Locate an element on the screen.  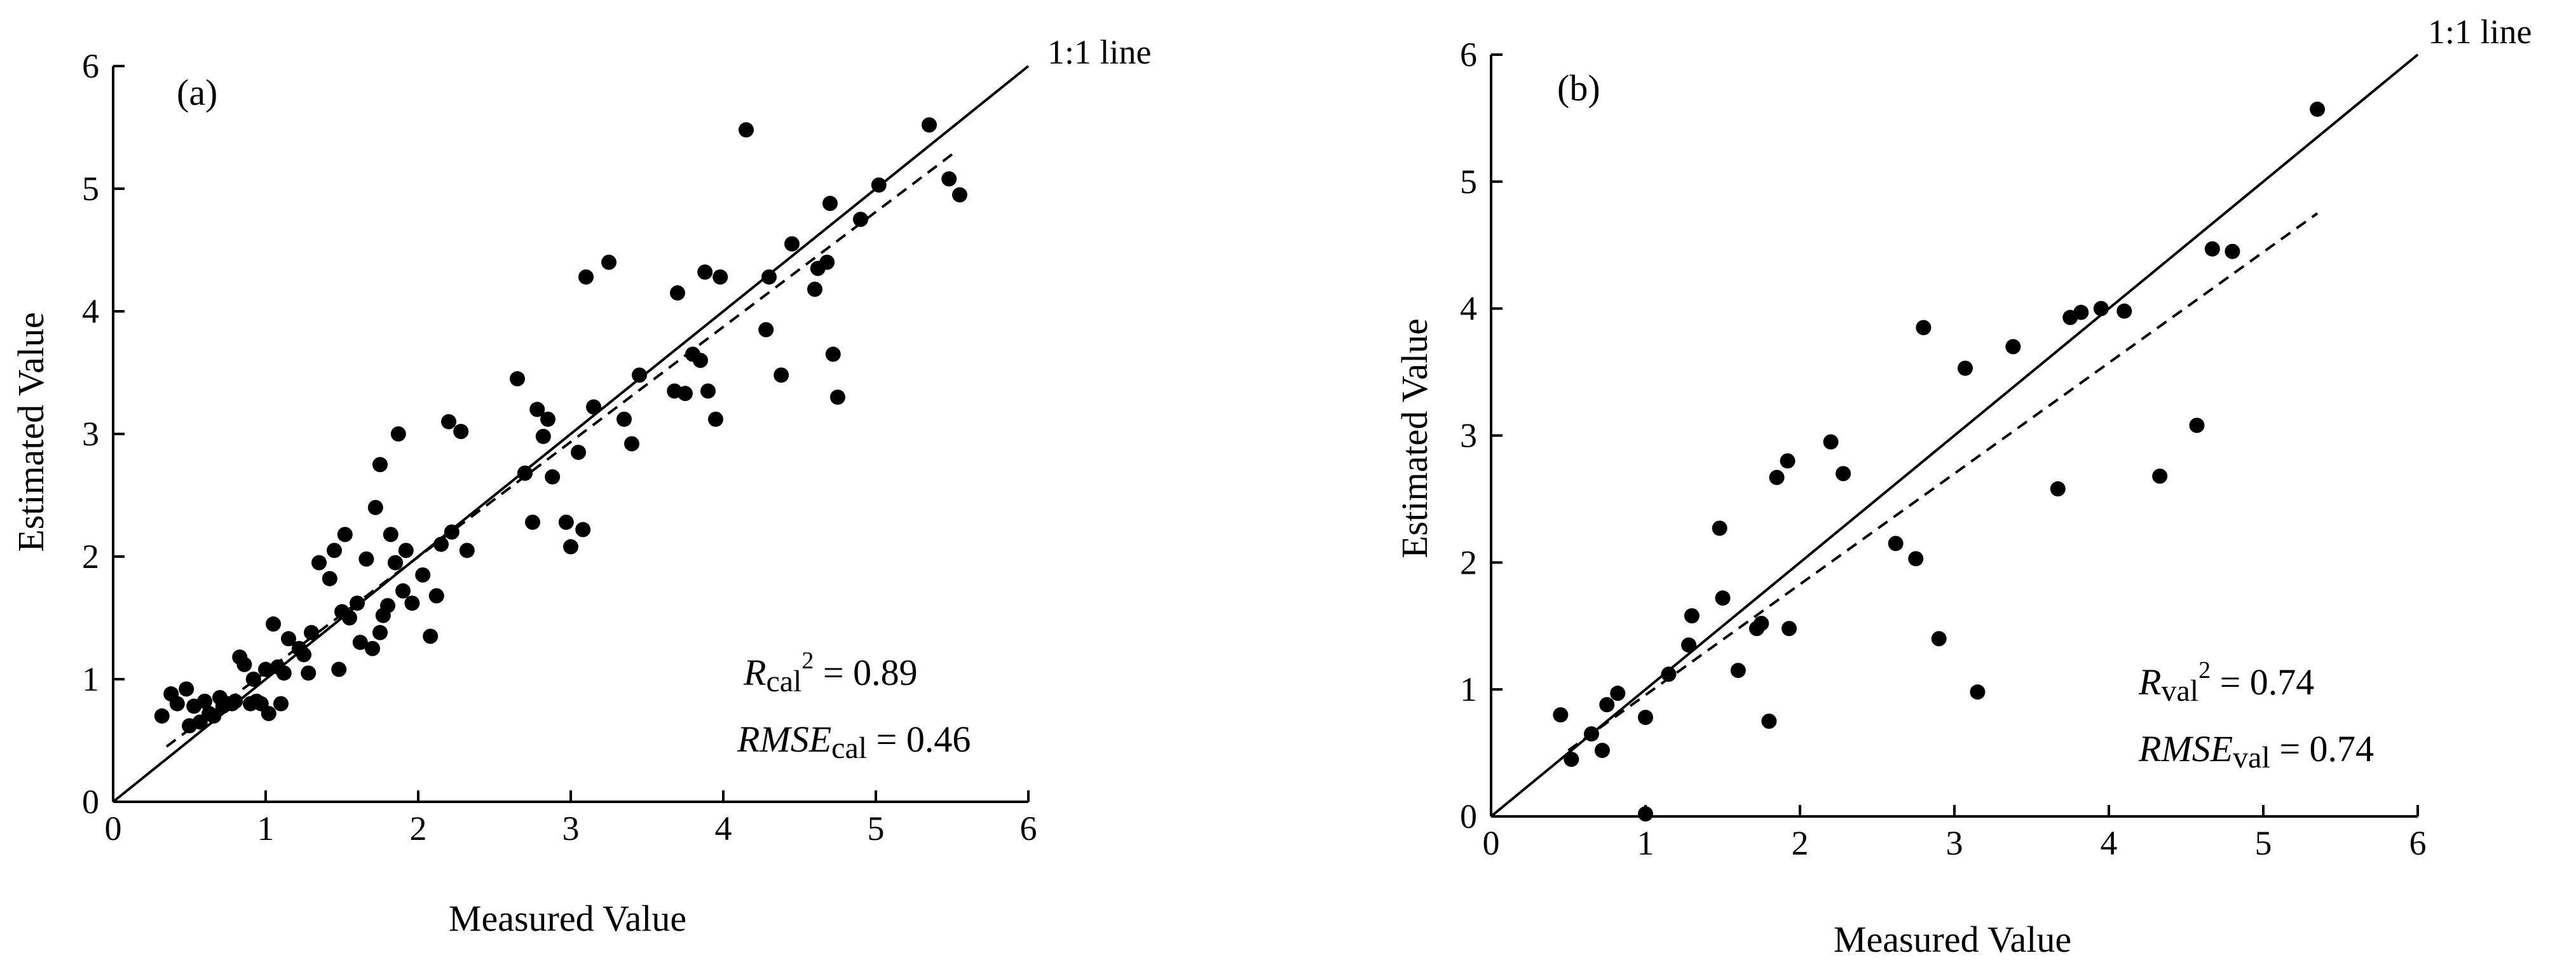
panel-b-rmse-stat: RMSEval = 0.74 is located at coordinates (2256, 751).